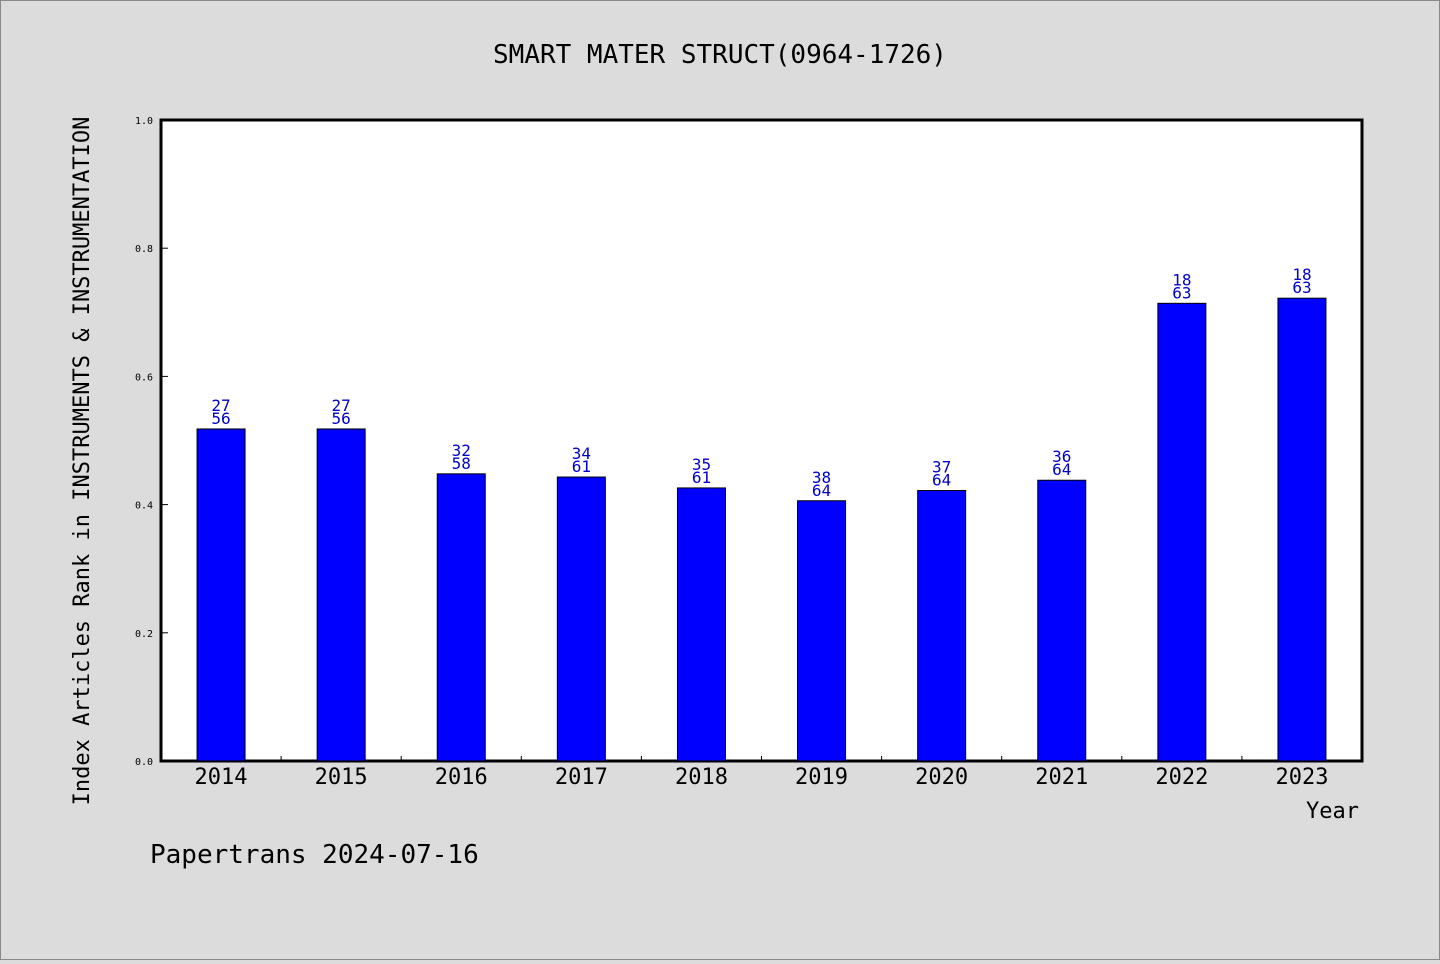 The width and height of the screenshot is (1440, 964). I want to click on chart-title: SMART MATER STRUCT(0964-1726), so click(720, 55).